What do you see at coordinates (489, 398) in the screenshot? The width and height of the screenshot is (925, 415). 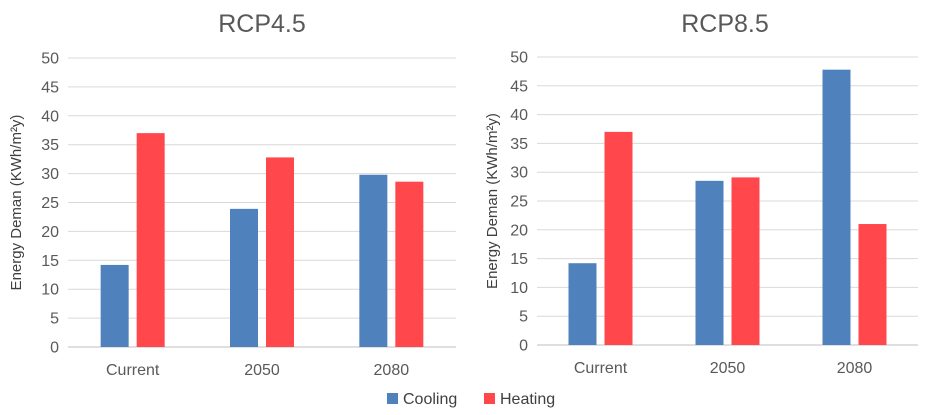 I see `legend-swatch-heating` at bounding box center [489, 398].